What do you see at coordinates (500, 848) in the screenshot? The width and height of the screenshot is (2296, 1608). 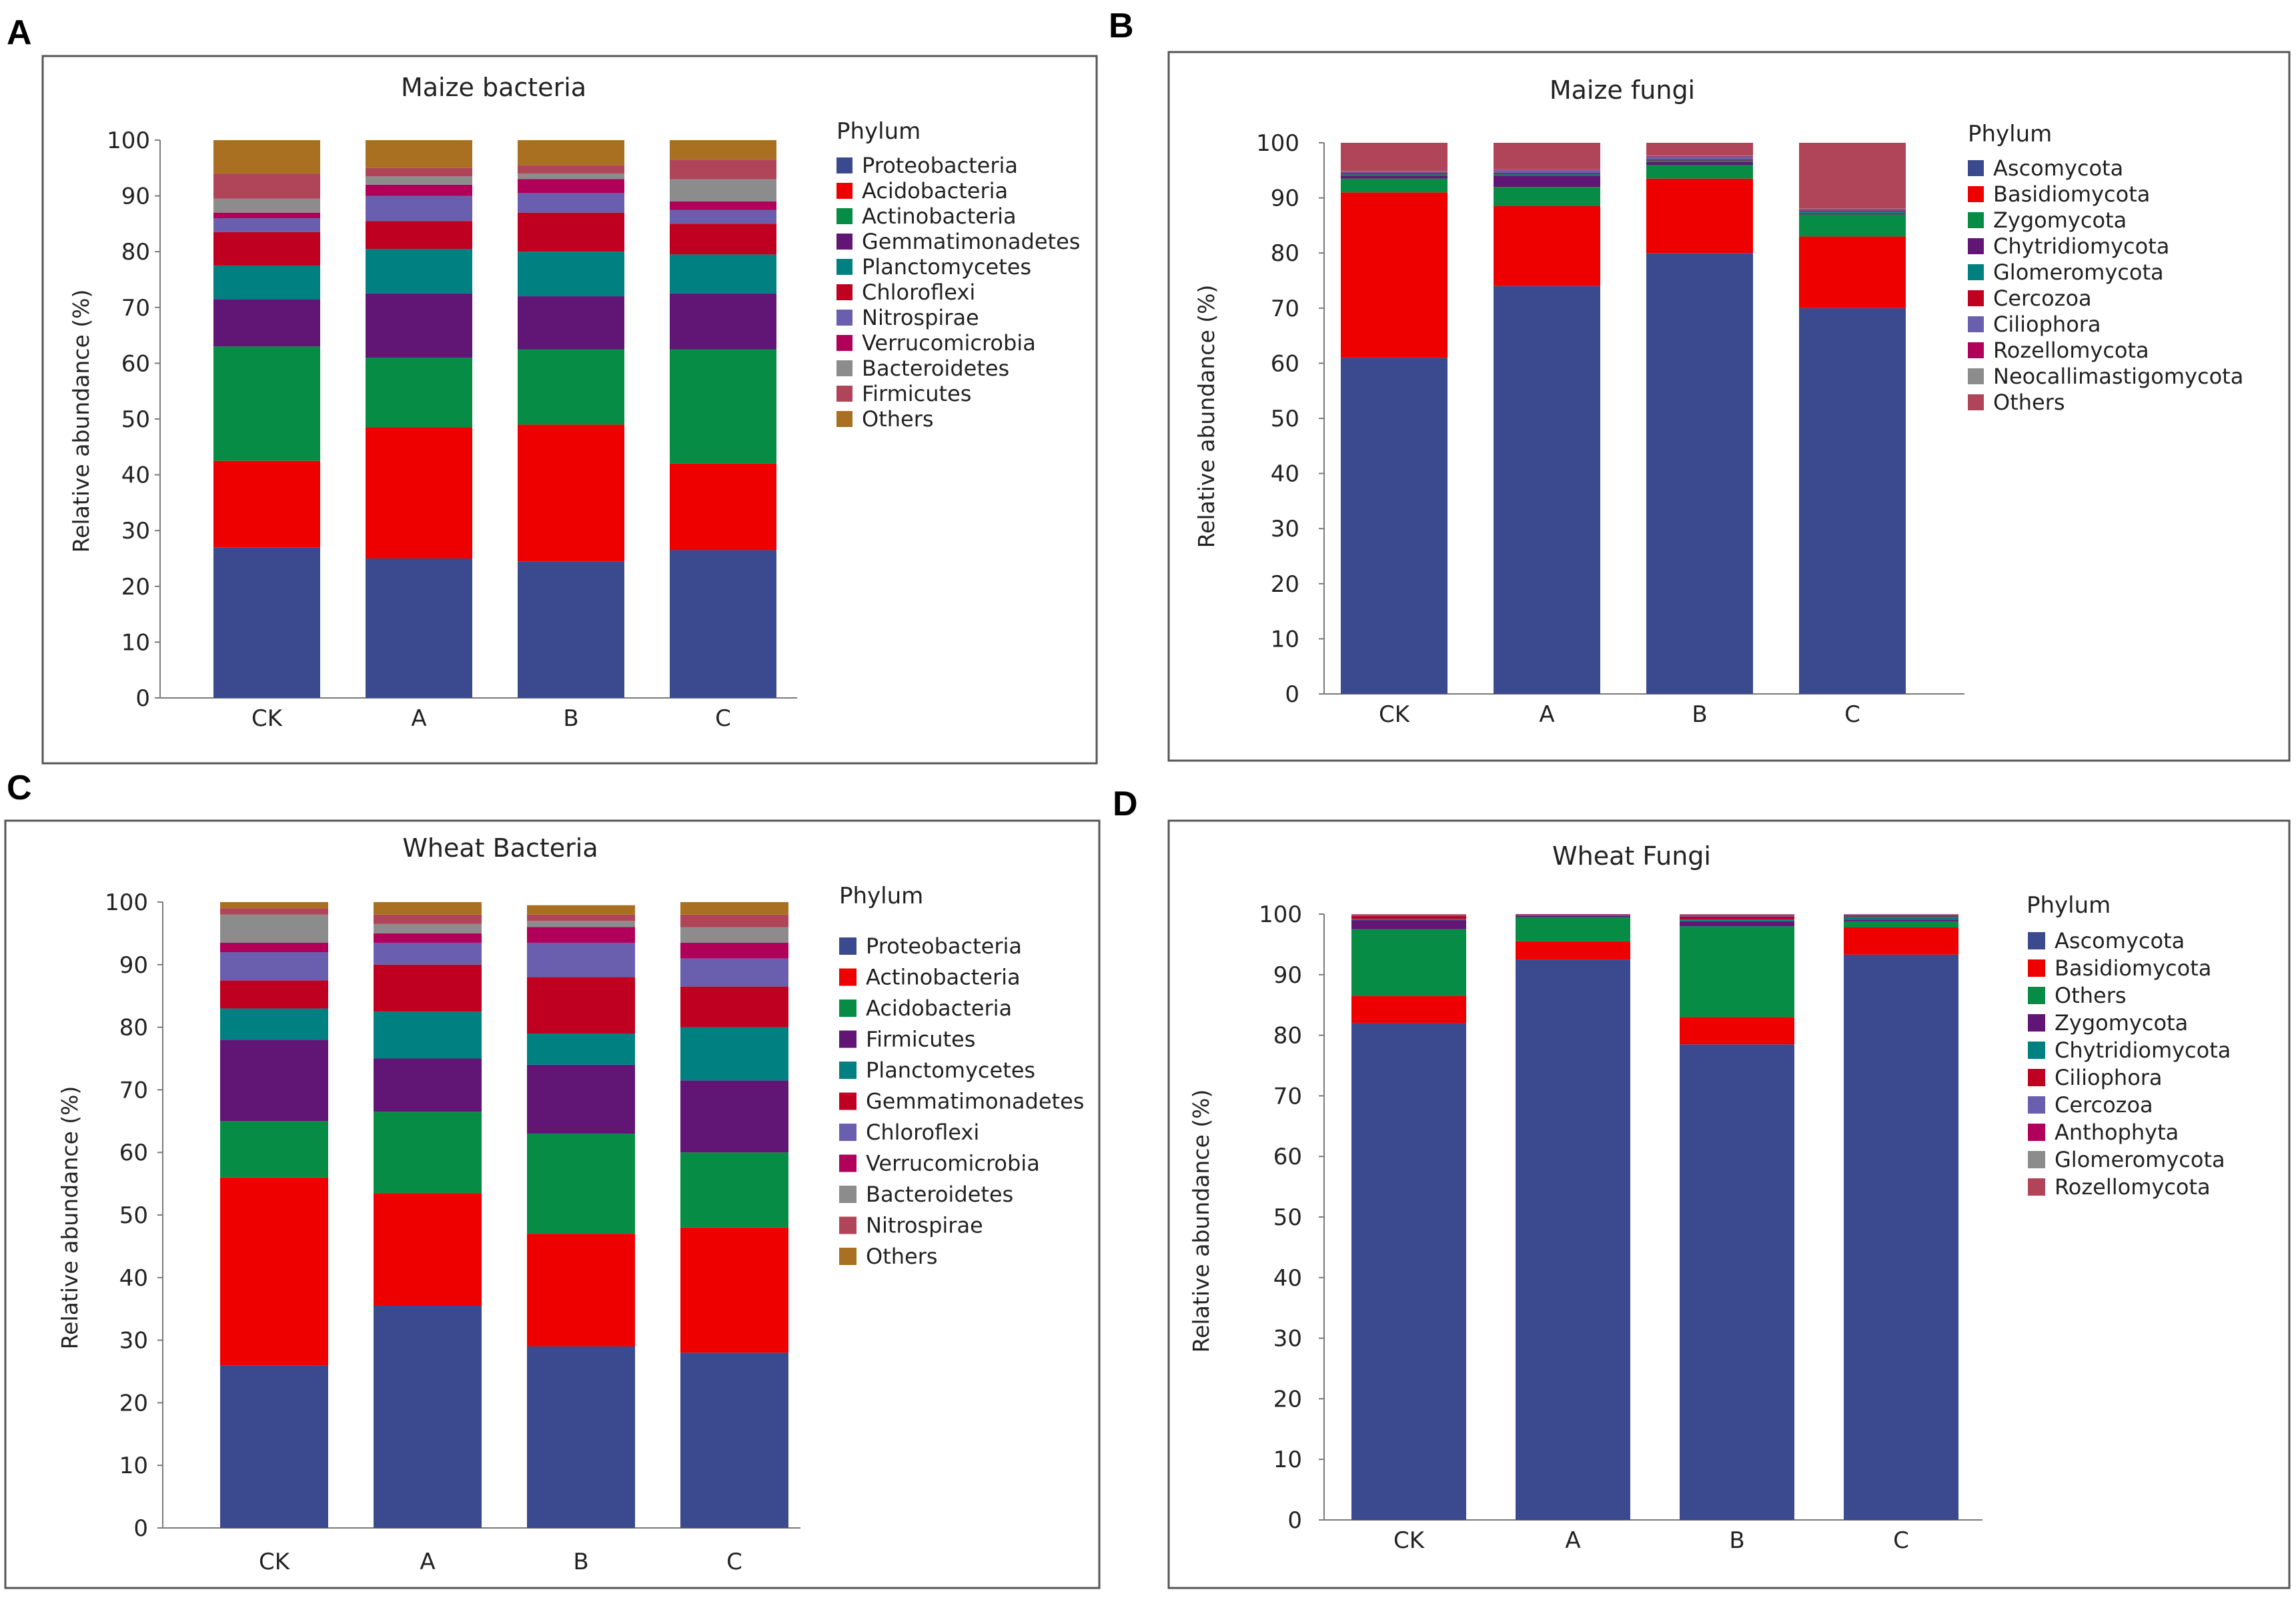 I see `chart-title-c: Wheat Bacteria` at bounding box center [500, 848].